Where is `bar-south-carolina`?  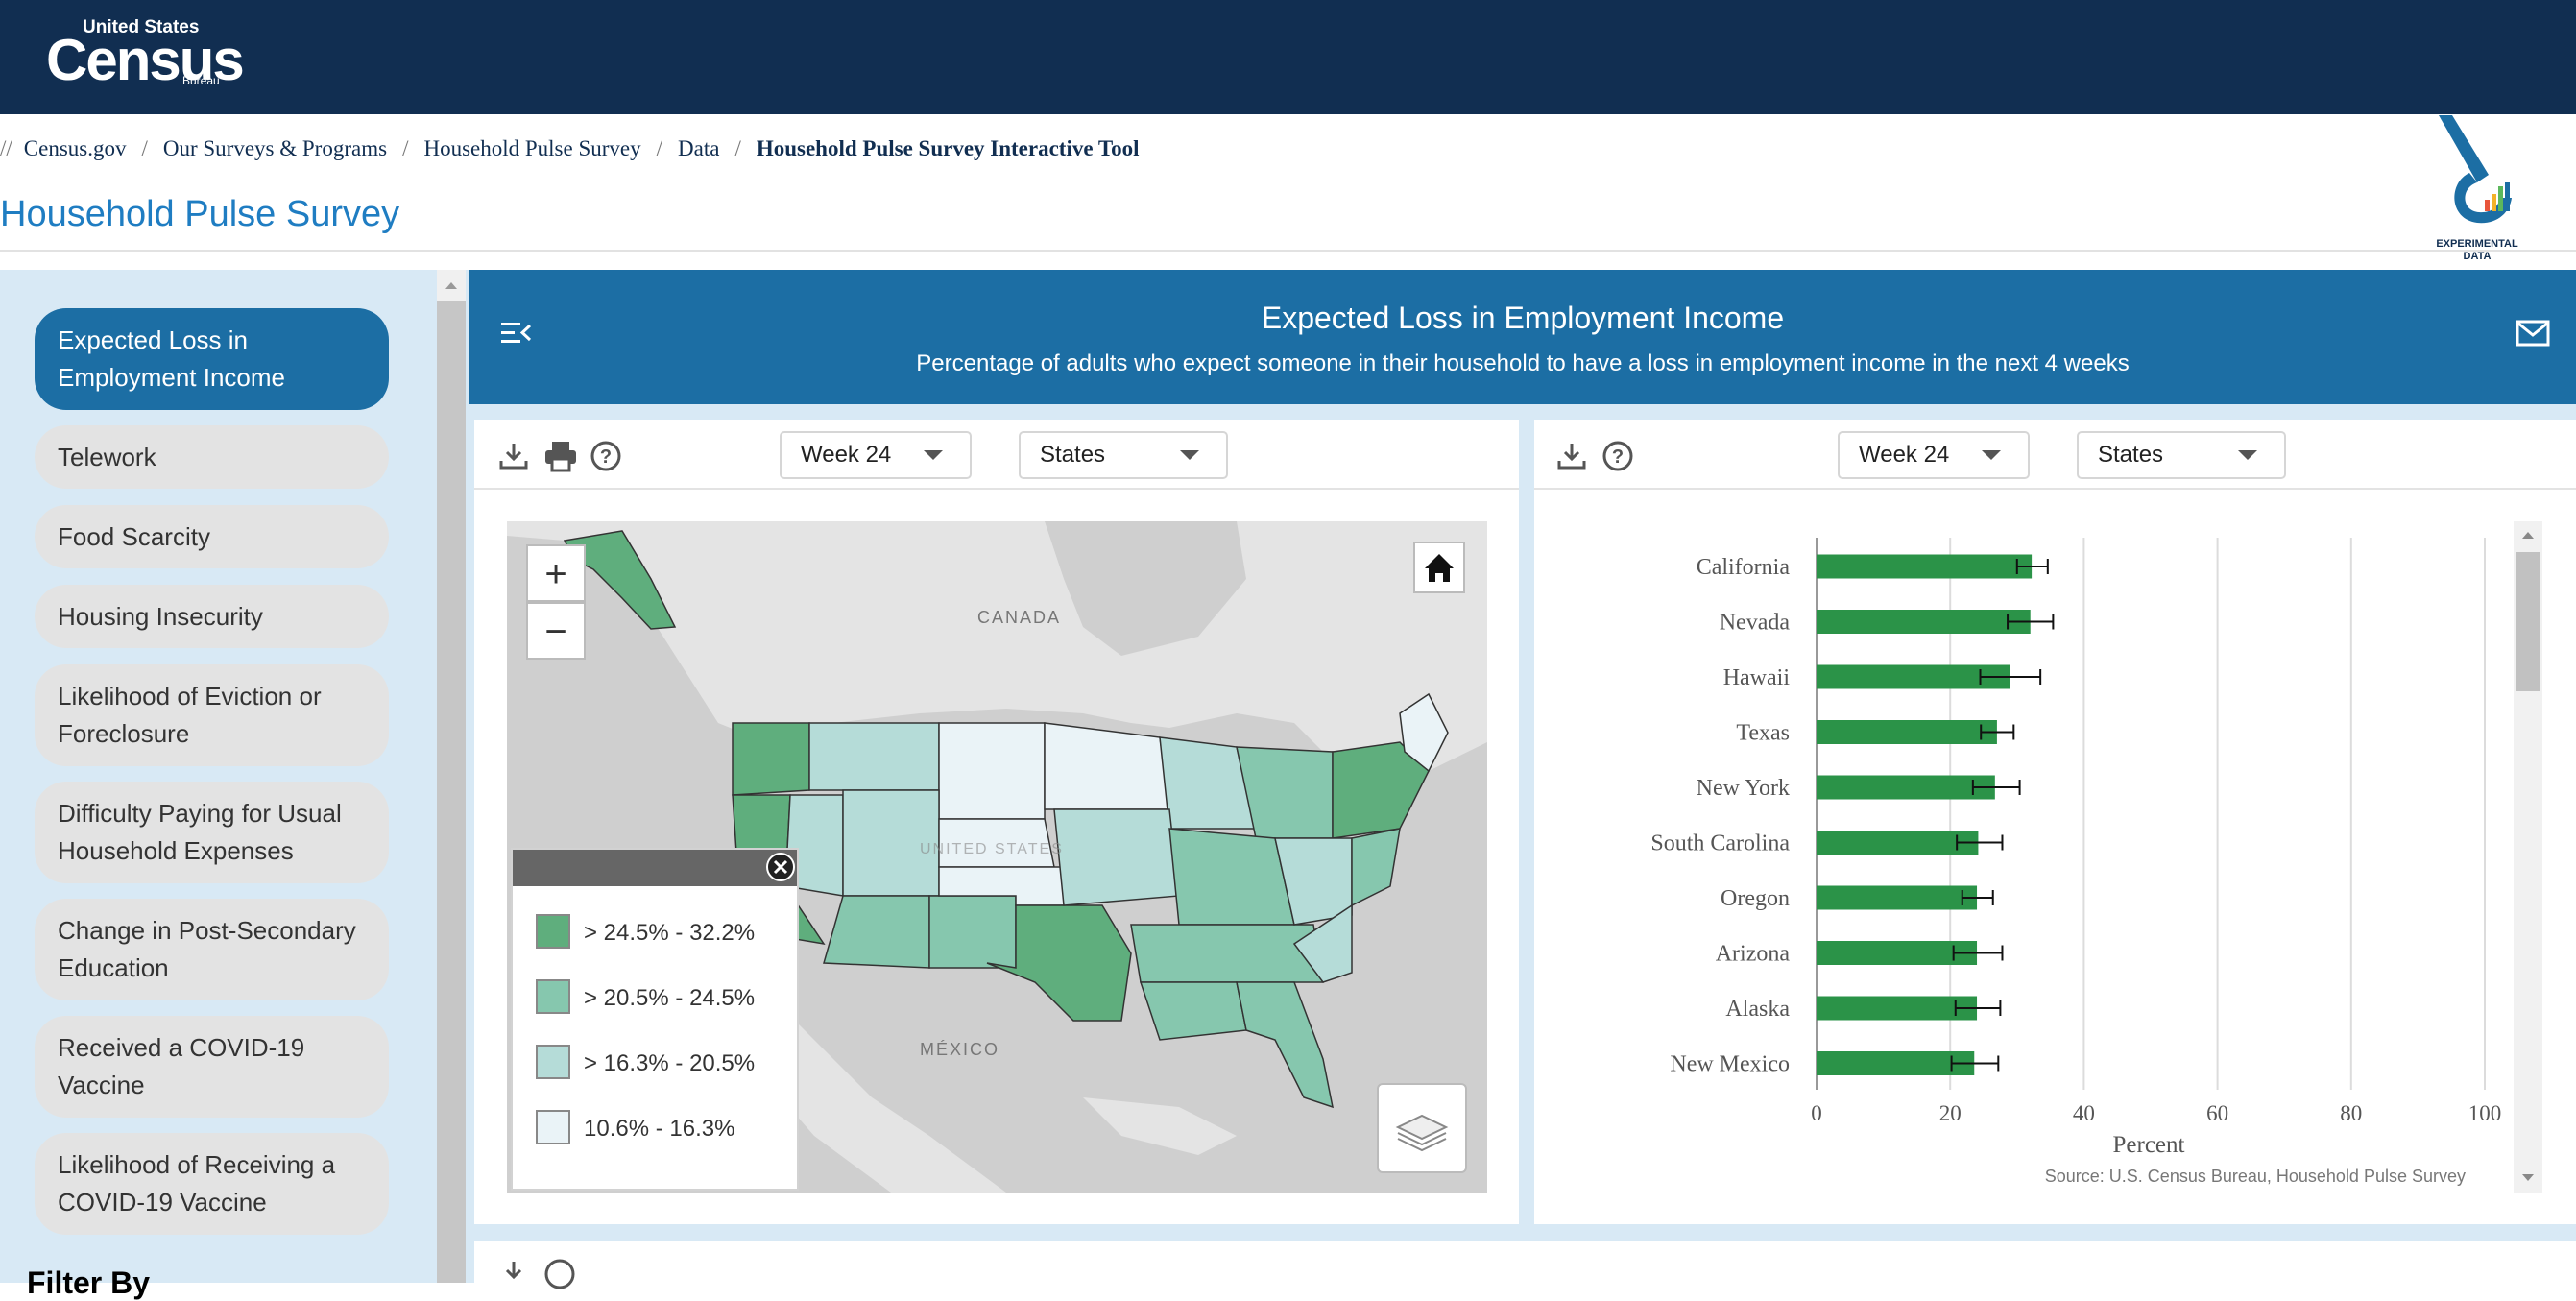 bar-south-carolina is located at coordinates (1898, 843).